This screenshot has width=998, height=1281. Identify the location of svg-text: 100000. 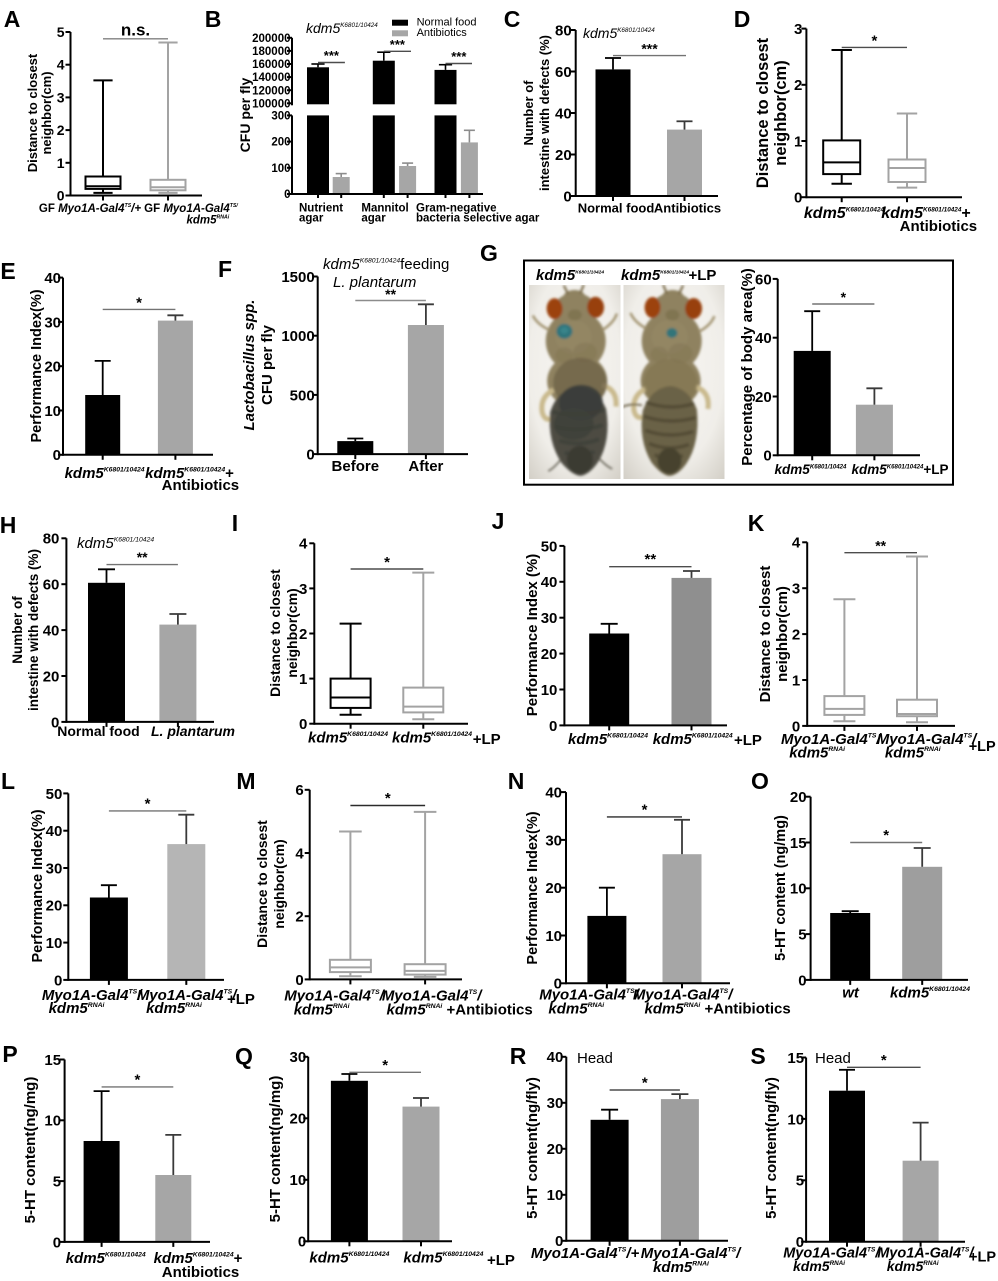
(271, 104).